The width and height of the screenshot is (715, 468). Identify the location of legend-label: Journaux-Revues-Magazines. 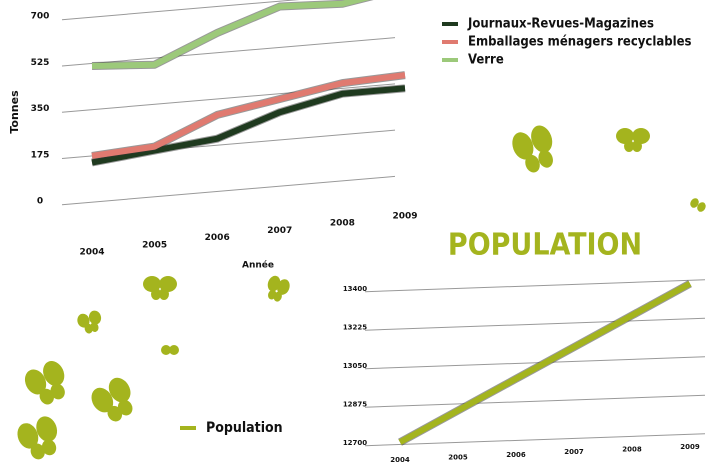
(560, 24).